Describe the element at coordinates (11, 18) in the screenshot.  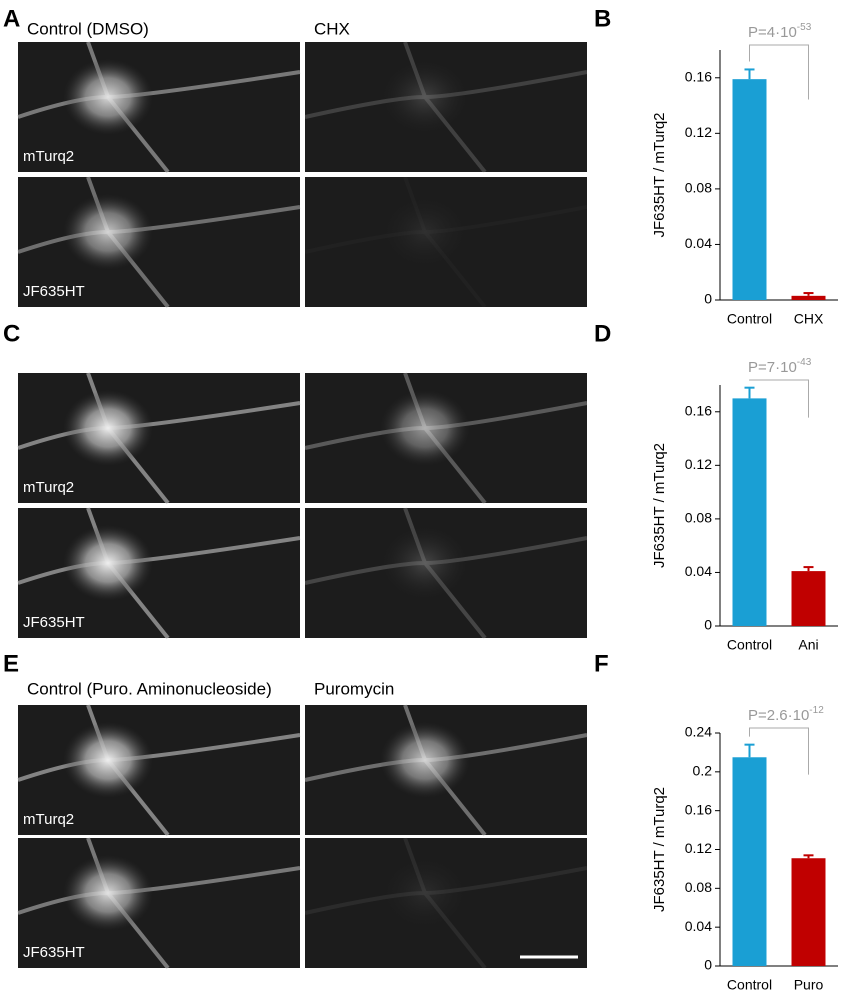
I see `panel-letter: A` at that location.